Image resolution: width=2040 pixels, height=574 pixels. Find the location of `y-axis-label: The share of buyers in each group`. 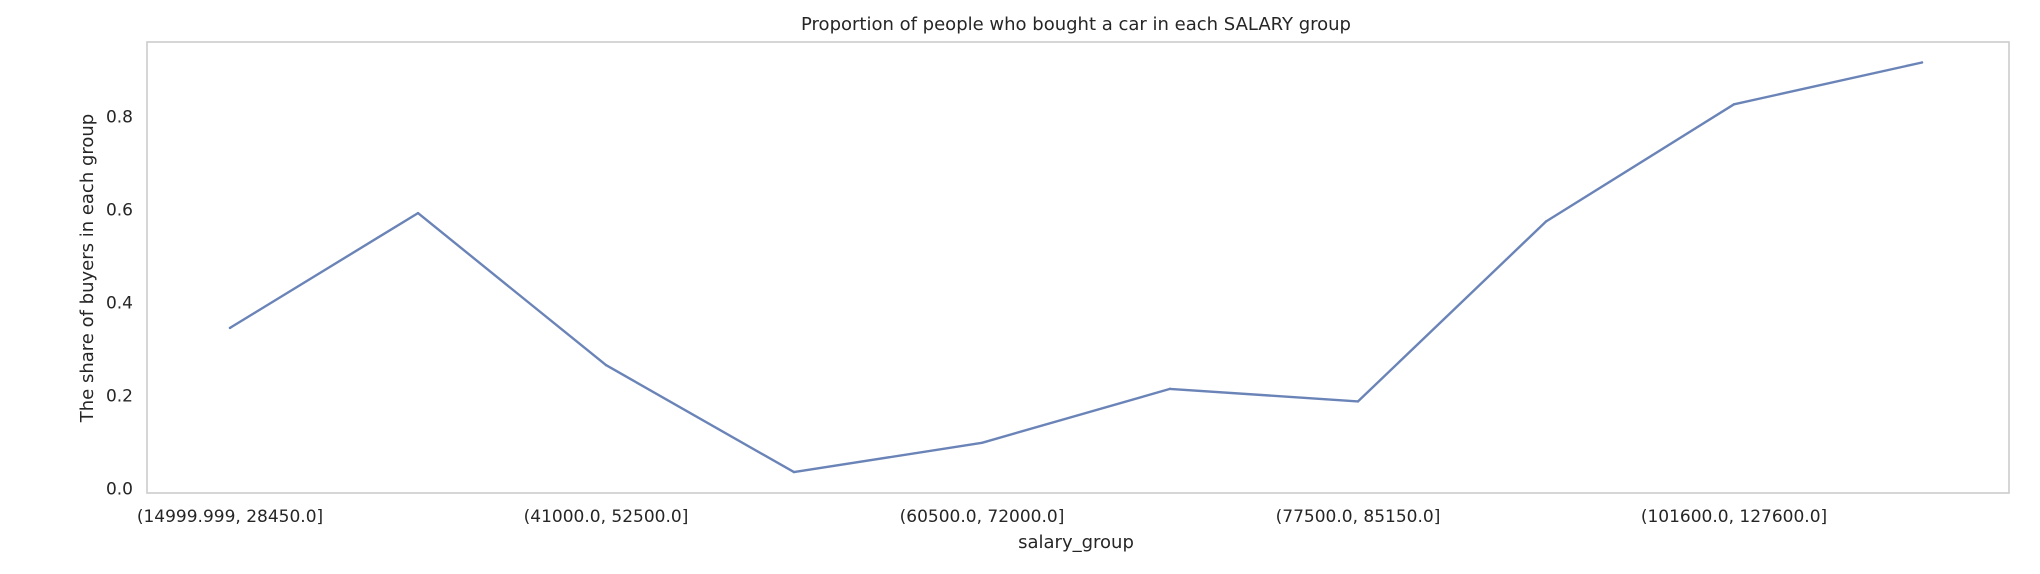

y-axis-label: The share of buyers in each group is located at coordinates (87, 269).